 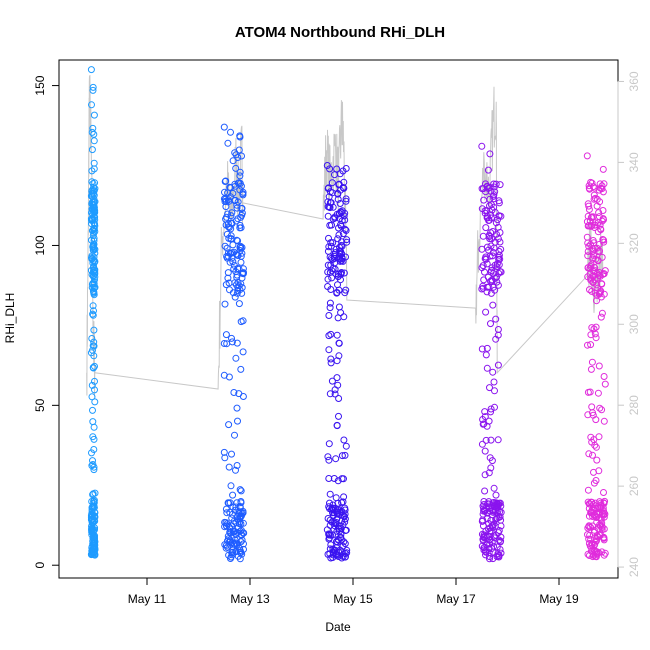 I want to click on y2-axis: 240 260 280 300 320 340 360, so click(x=629, y=324).